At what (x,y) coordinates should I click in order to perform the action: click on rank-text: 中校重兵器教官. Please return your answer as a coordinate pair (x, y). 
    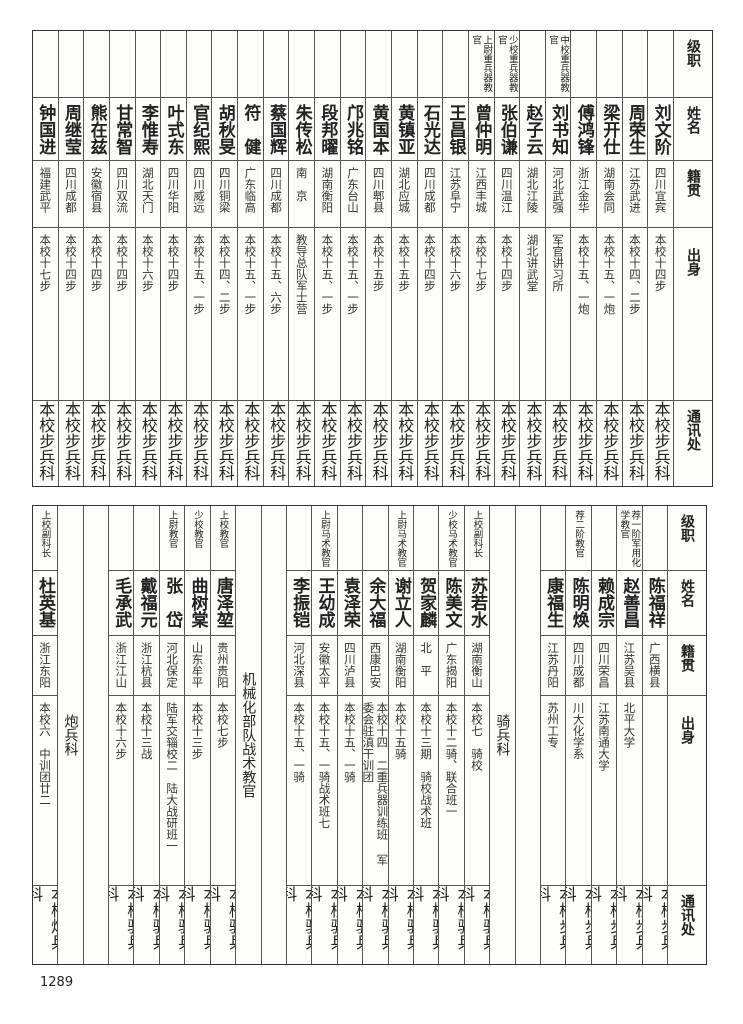
    Looking at the image, I should click on (558, 63).